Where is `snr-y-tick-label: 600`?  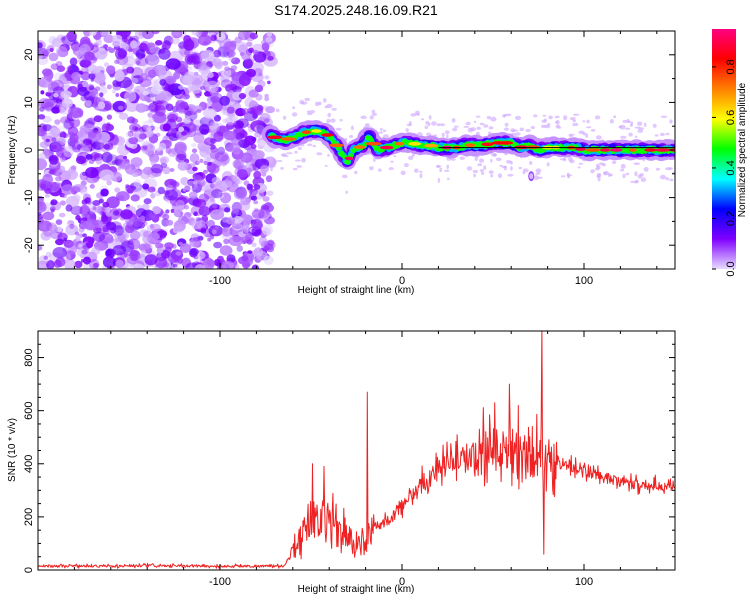
snr-y-tick-label: 600 is located at coordinates (29, 410).